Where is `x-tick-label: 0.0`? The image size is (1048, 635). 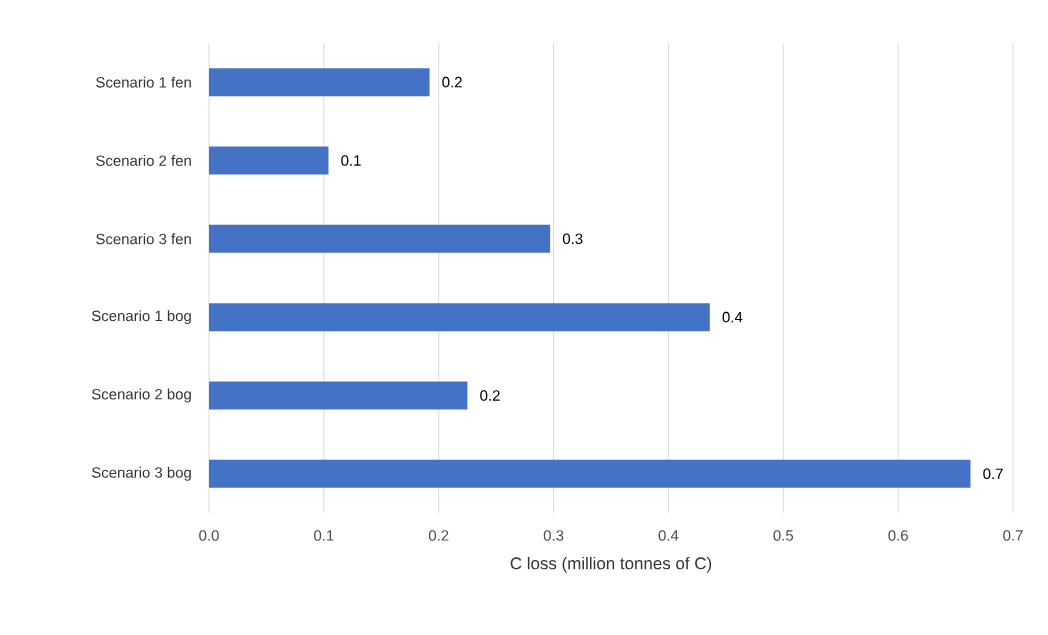
x-tick-label: 0.0 is located at coordinates (209, 535).